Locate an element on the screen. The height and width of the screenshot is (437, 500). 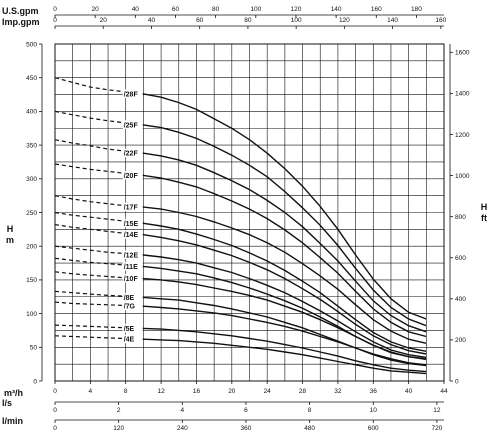
y-right-tick-label: 400 is located at coordinates (460, 299).